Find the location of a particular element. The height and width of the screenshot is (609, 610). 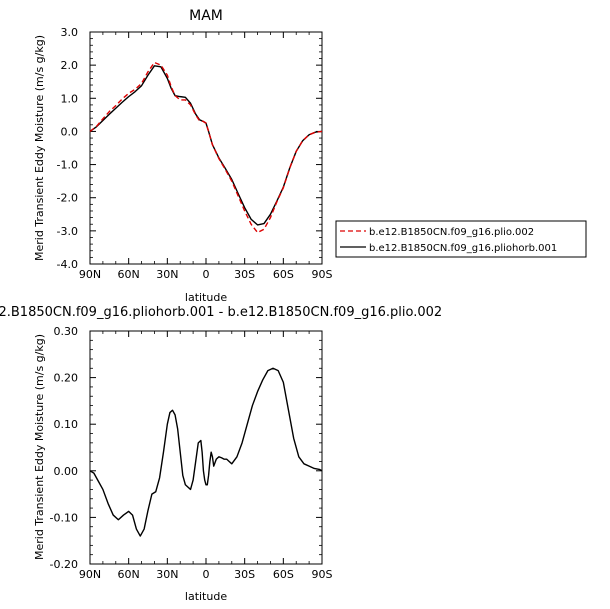

top-x-tick-label: 90S is located at coordinates (322, 274).